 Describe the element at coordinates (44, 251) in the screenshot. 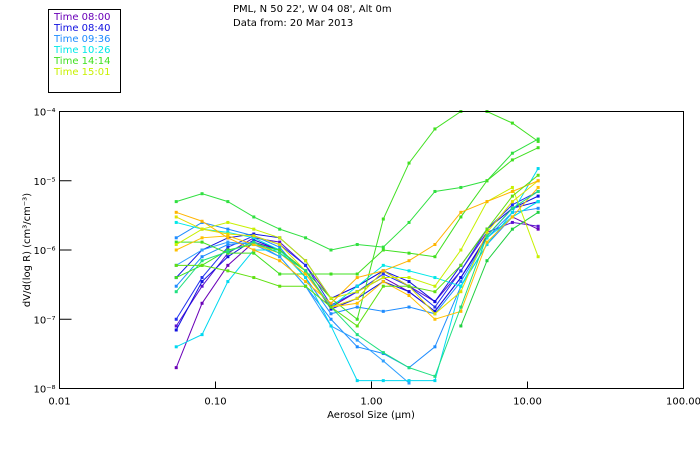

I see `y-tick-label: 10⁻⁶` at that location.